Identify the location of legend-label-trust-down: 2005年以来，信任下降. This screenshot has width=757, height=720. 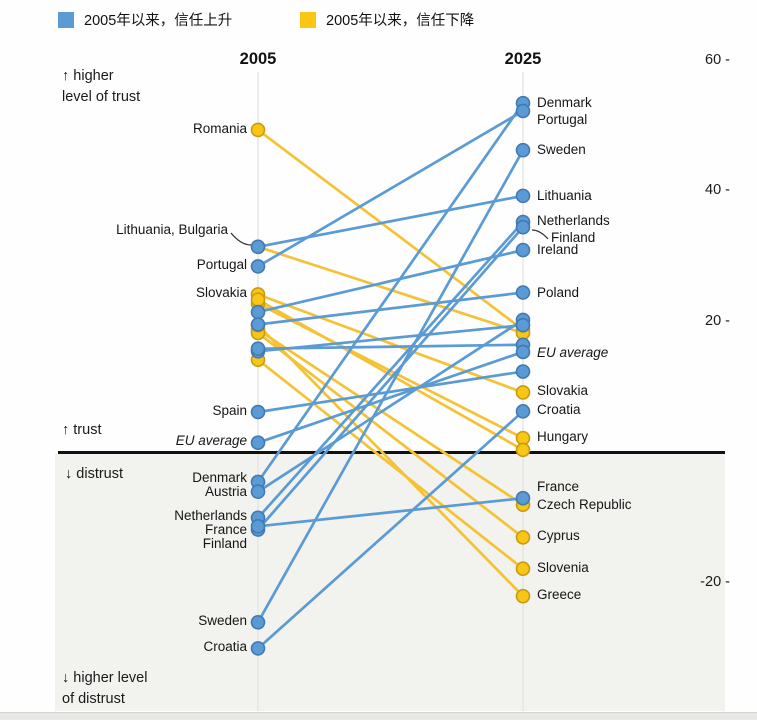
(400, 21).